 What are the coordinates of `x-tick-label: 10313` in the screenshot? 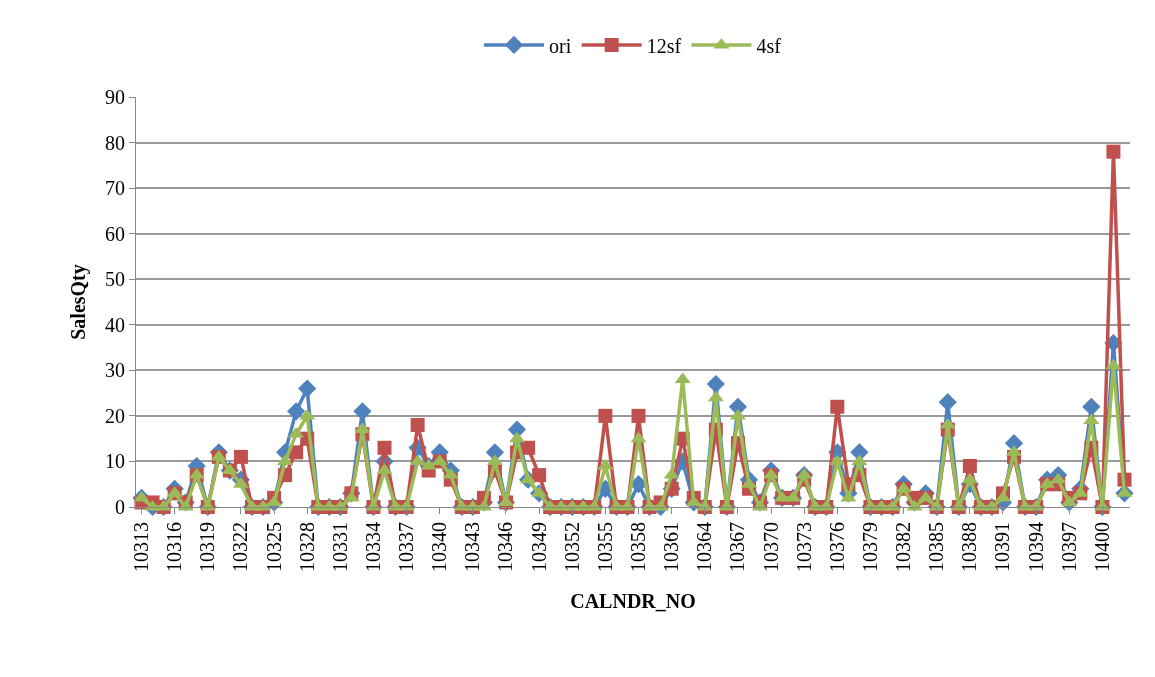 It's located at (141, 547).